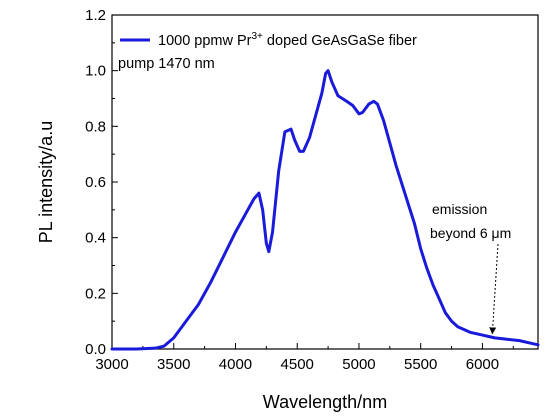 This screenshot has width=550, height=419. What do you see at coordinates (459, 209) in the screenshot?
I see `annotation-line-1: emission` at bounding box center [459, 209].